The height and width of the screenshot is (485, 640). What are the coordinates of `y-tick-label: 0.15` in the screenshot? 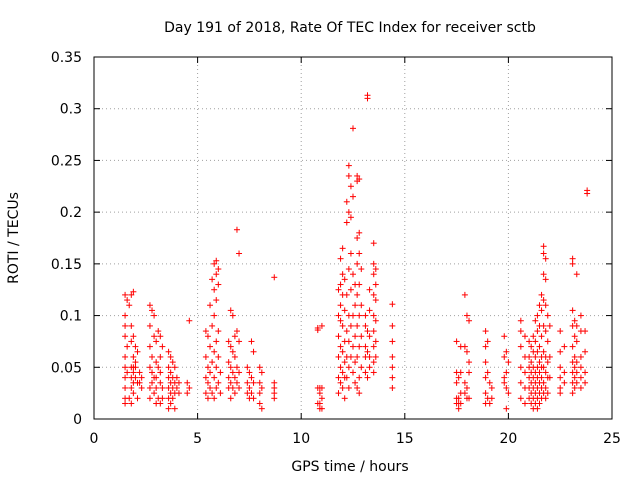 It's located at (66, 265).